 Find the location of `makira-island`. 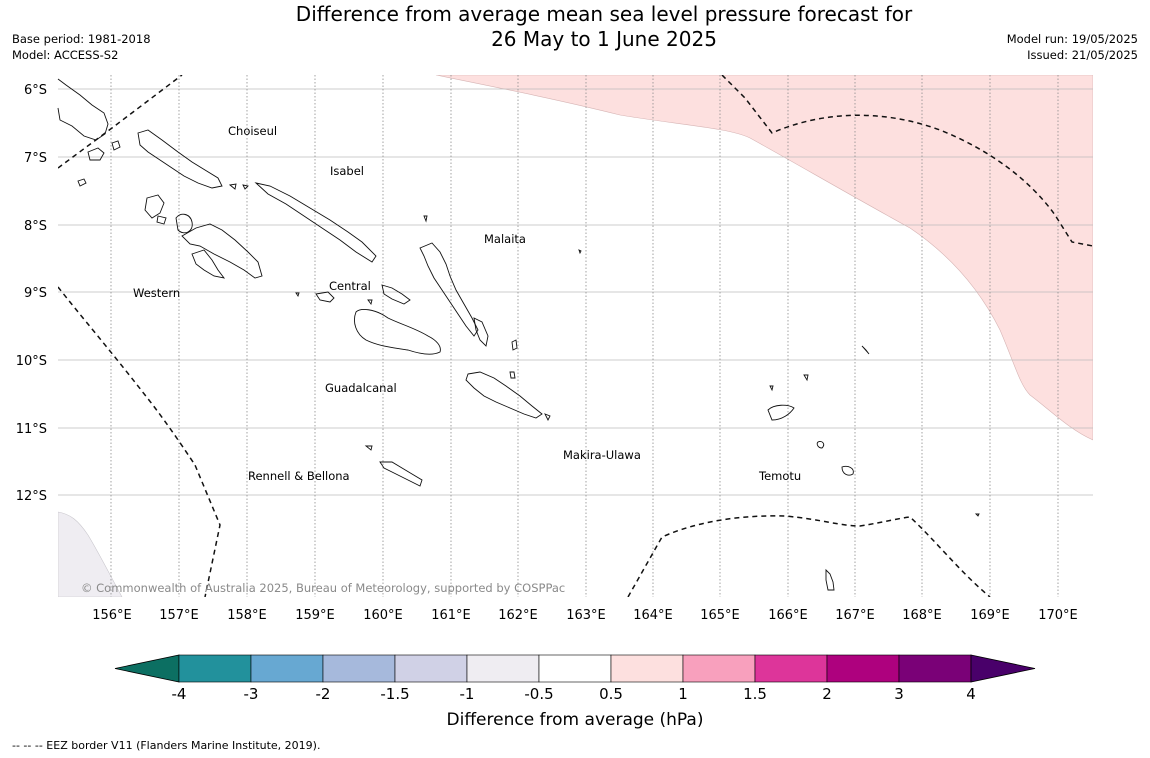

makira-island is located at coordinates (504, 395).